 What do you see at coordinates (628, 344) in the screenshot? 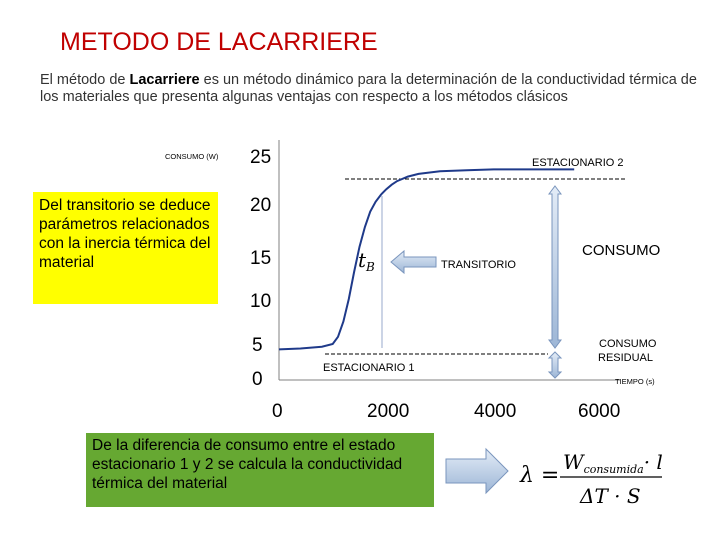
I see `residual-label-line1: CONSUMO` at bounding box center [628, 344].